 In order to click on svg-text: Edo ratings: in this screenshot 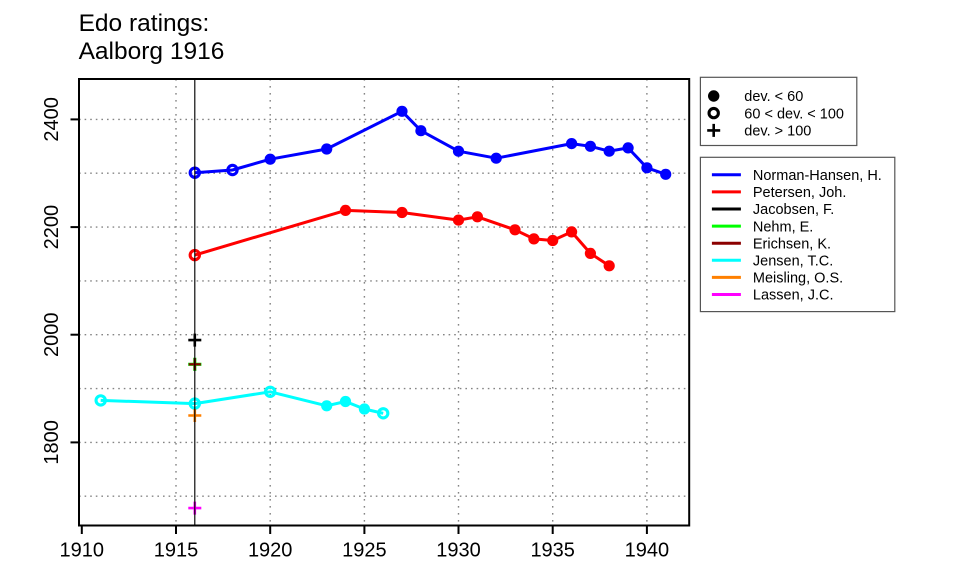, I will do `click(144, 23)`.